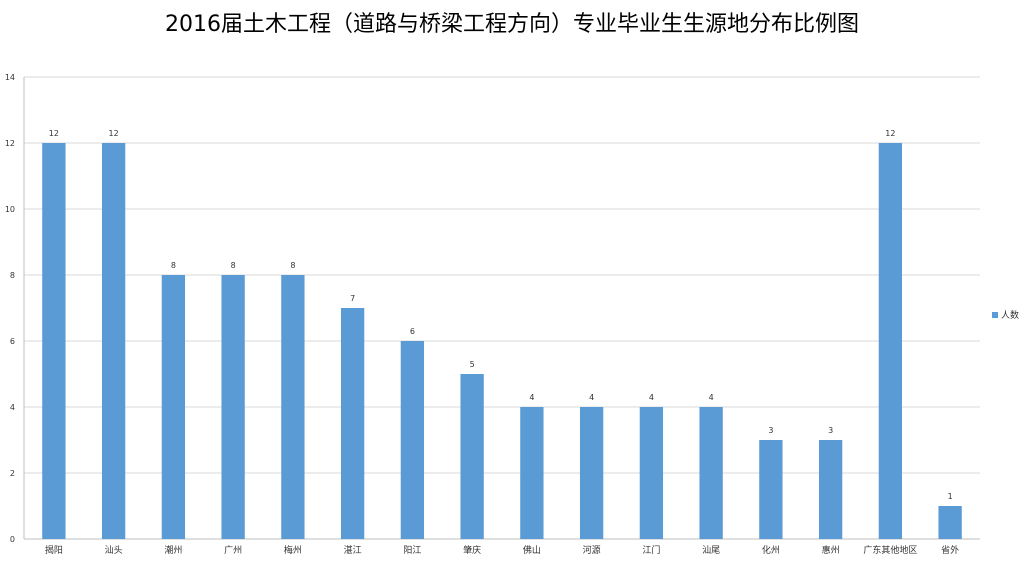 The width and height of the screenshot is (1024, 574). I want to click on x-tick-label: 河源, so click(592, 550).